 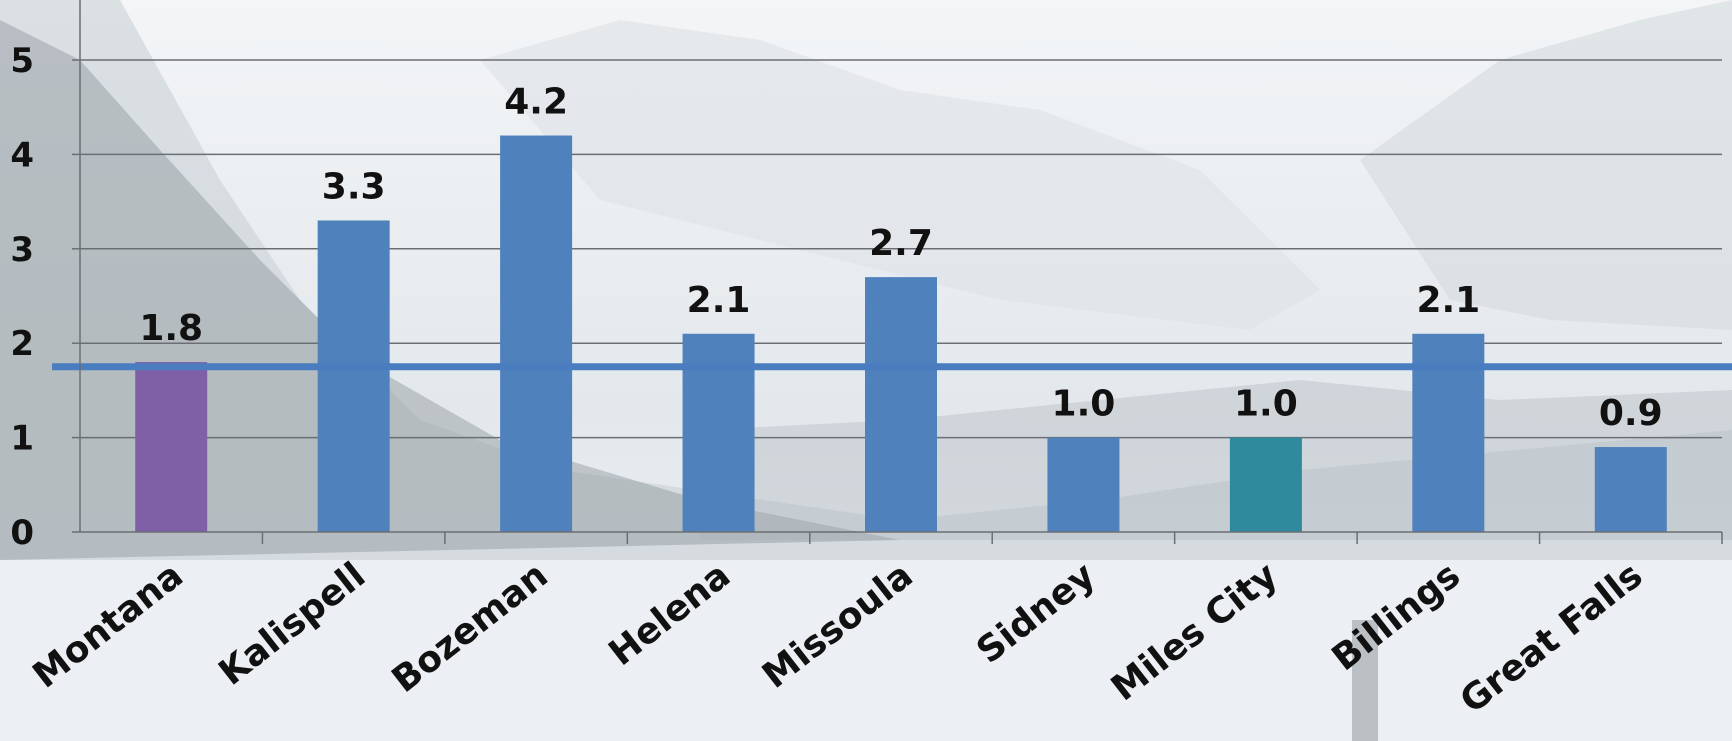 I want to click on data-label: 3.3, so click(x=354, y=186).